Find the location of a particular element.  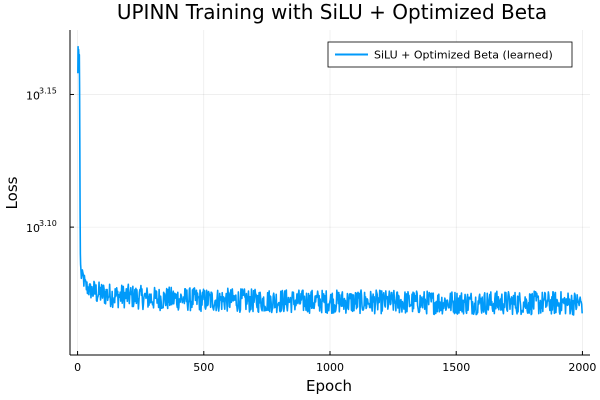

legend: SiLU + Optimized Beta (learned) is located at coordinates (450, 54).